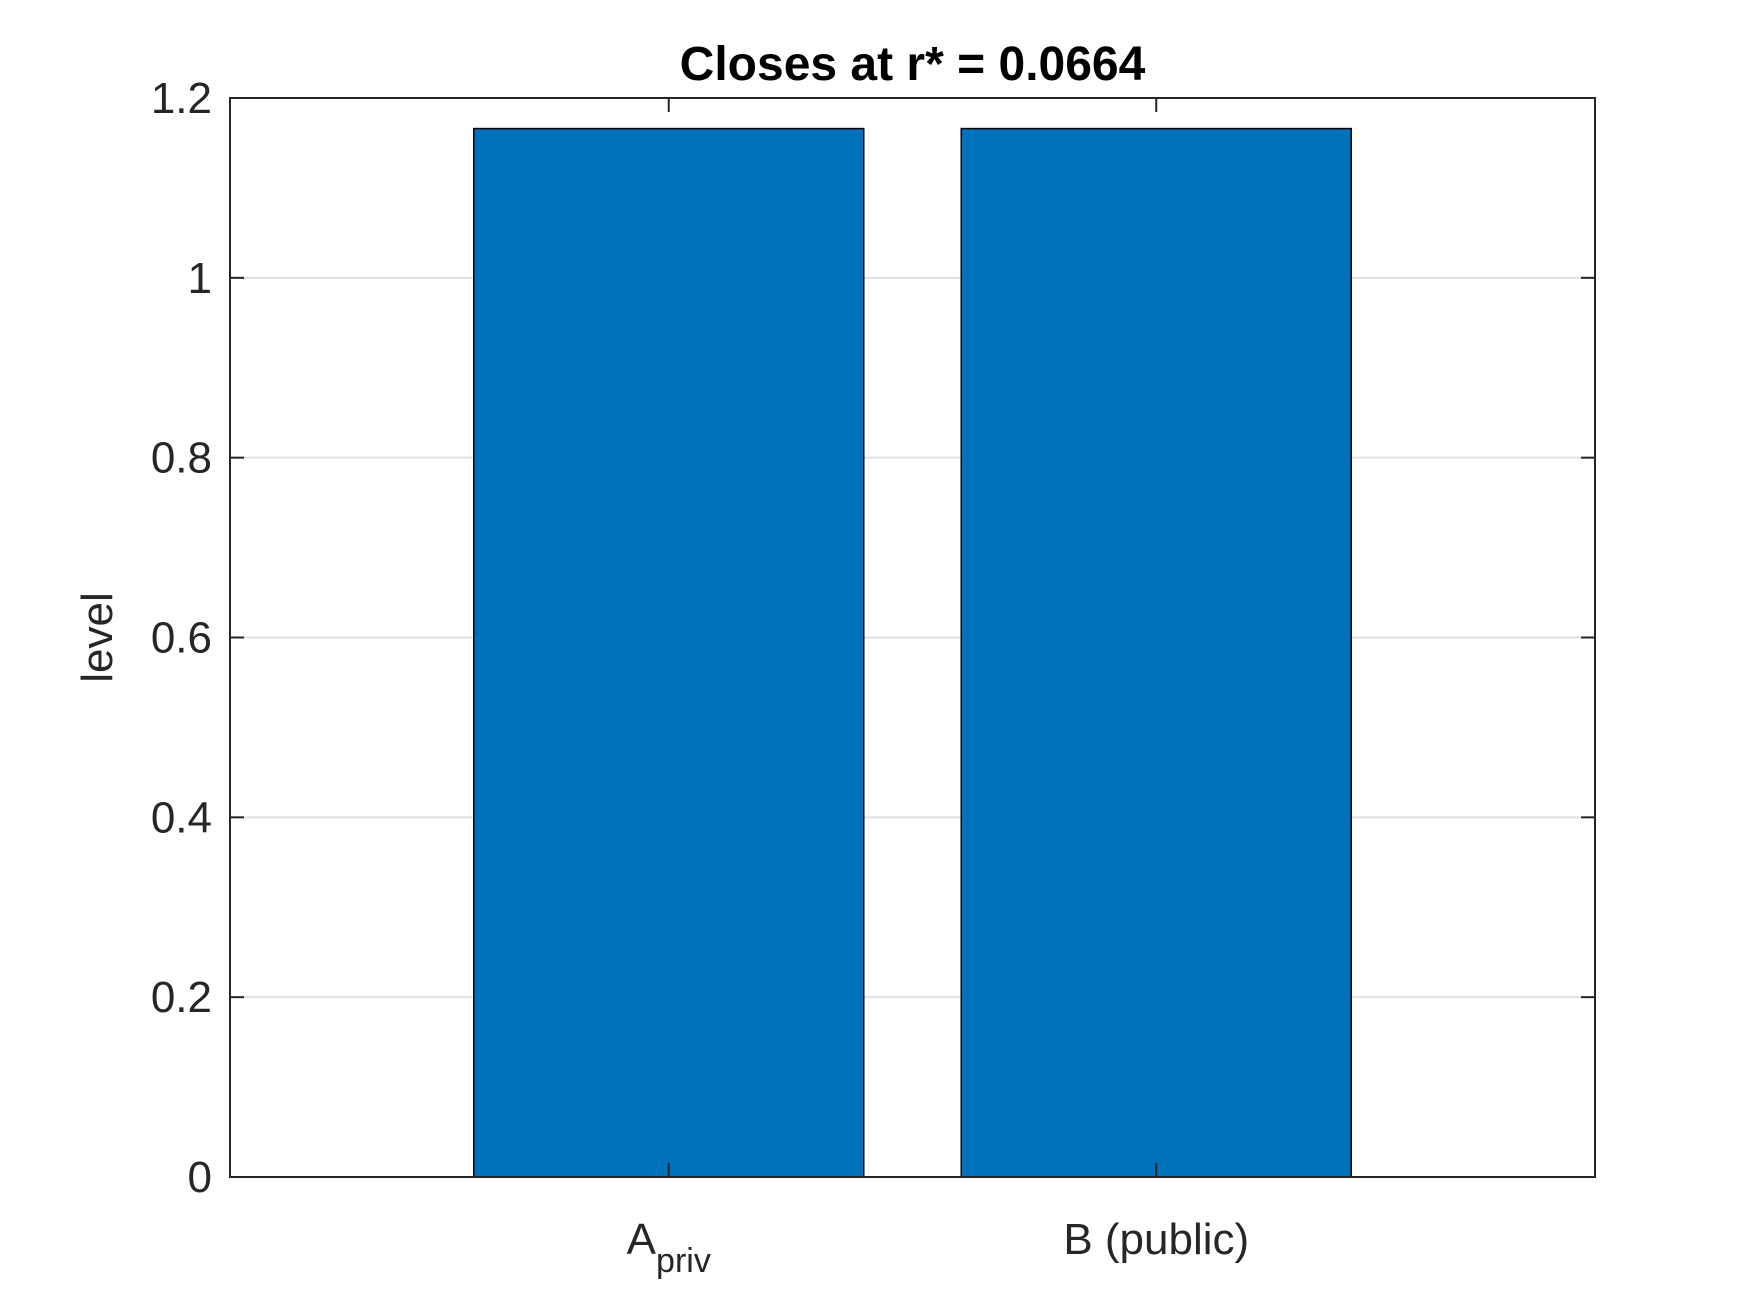  Describe the element at coordinates (181, 98) in the screenshot. I see `y-tick-label: 1.2` at that location.